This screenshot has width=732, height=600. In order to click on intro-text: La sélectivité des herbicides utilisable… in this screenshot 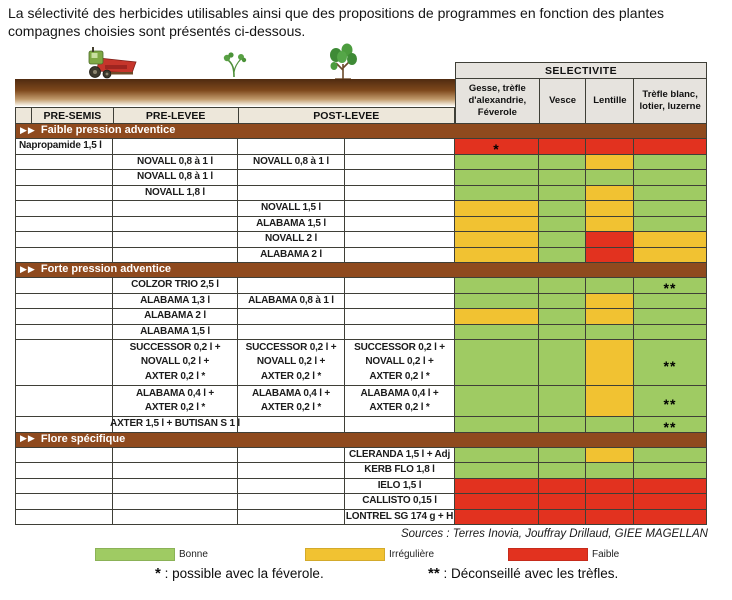, I will do `click(336, 22)`.